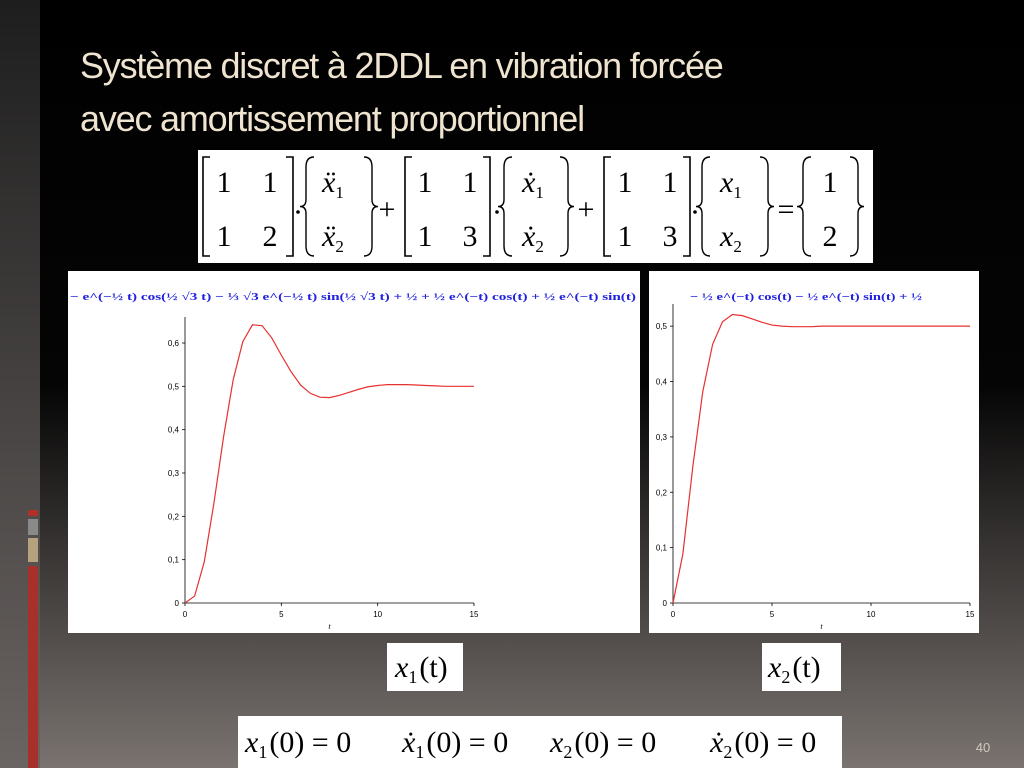  What do you see at coordinates (421, 669) in the screenshot?
I see `function-label: x1(t)` at bounding box center [421, 669].